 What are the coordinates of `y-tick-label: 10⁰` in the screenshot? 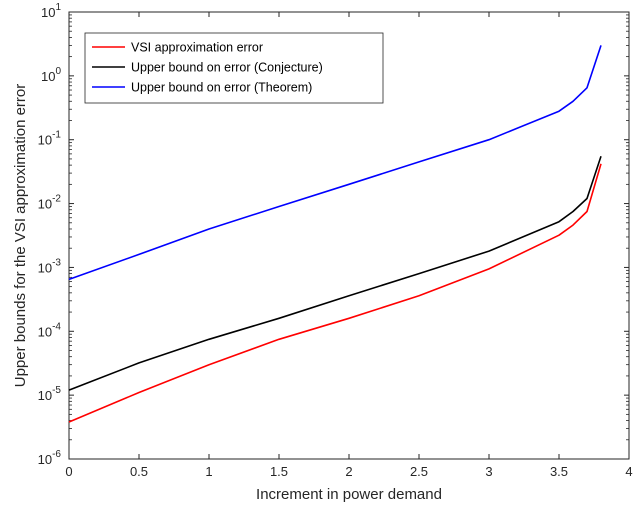 It's located at (51, 75).